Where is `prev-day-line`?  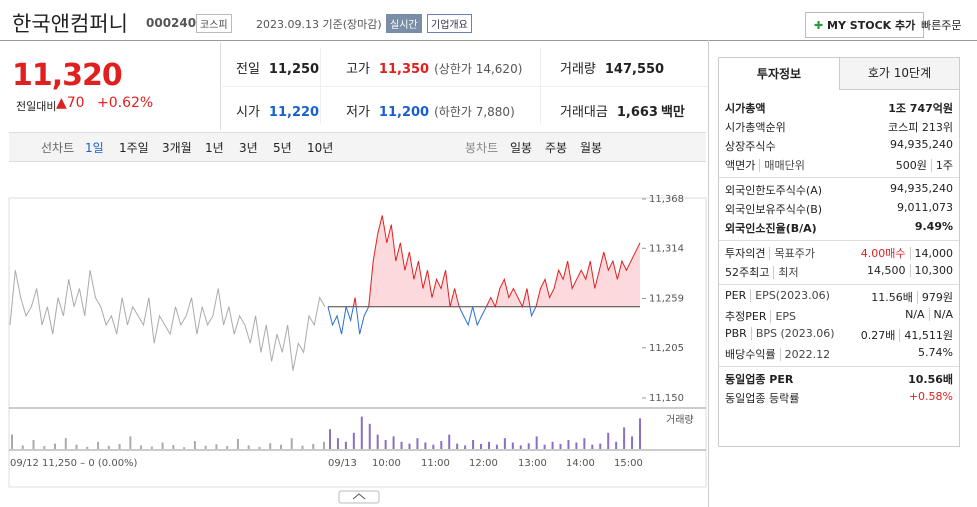
prev-day-line is located at coordinates (167, 320).